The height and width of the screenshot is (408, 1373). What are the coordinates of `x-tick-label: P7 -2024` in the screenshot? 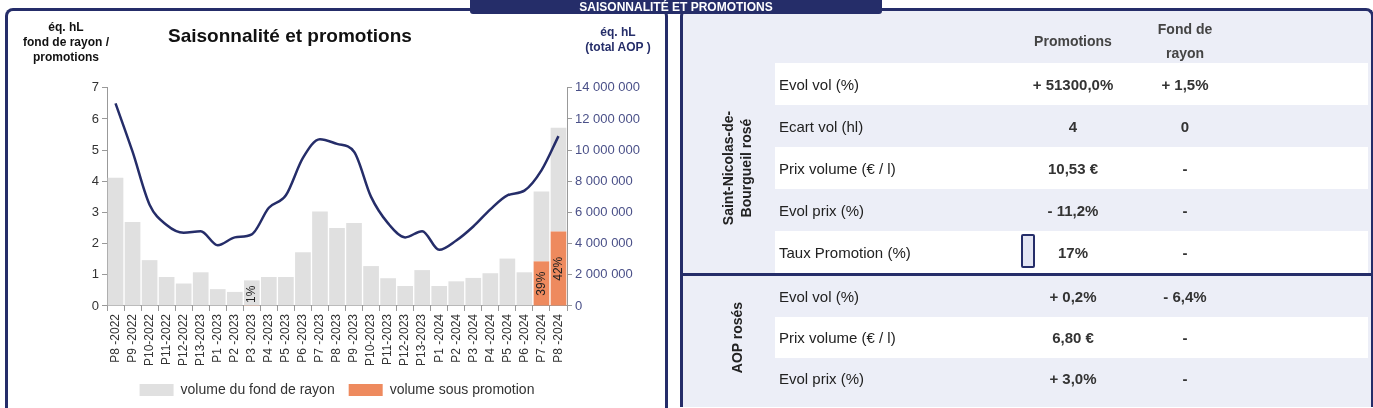 It's located at (540, 338).